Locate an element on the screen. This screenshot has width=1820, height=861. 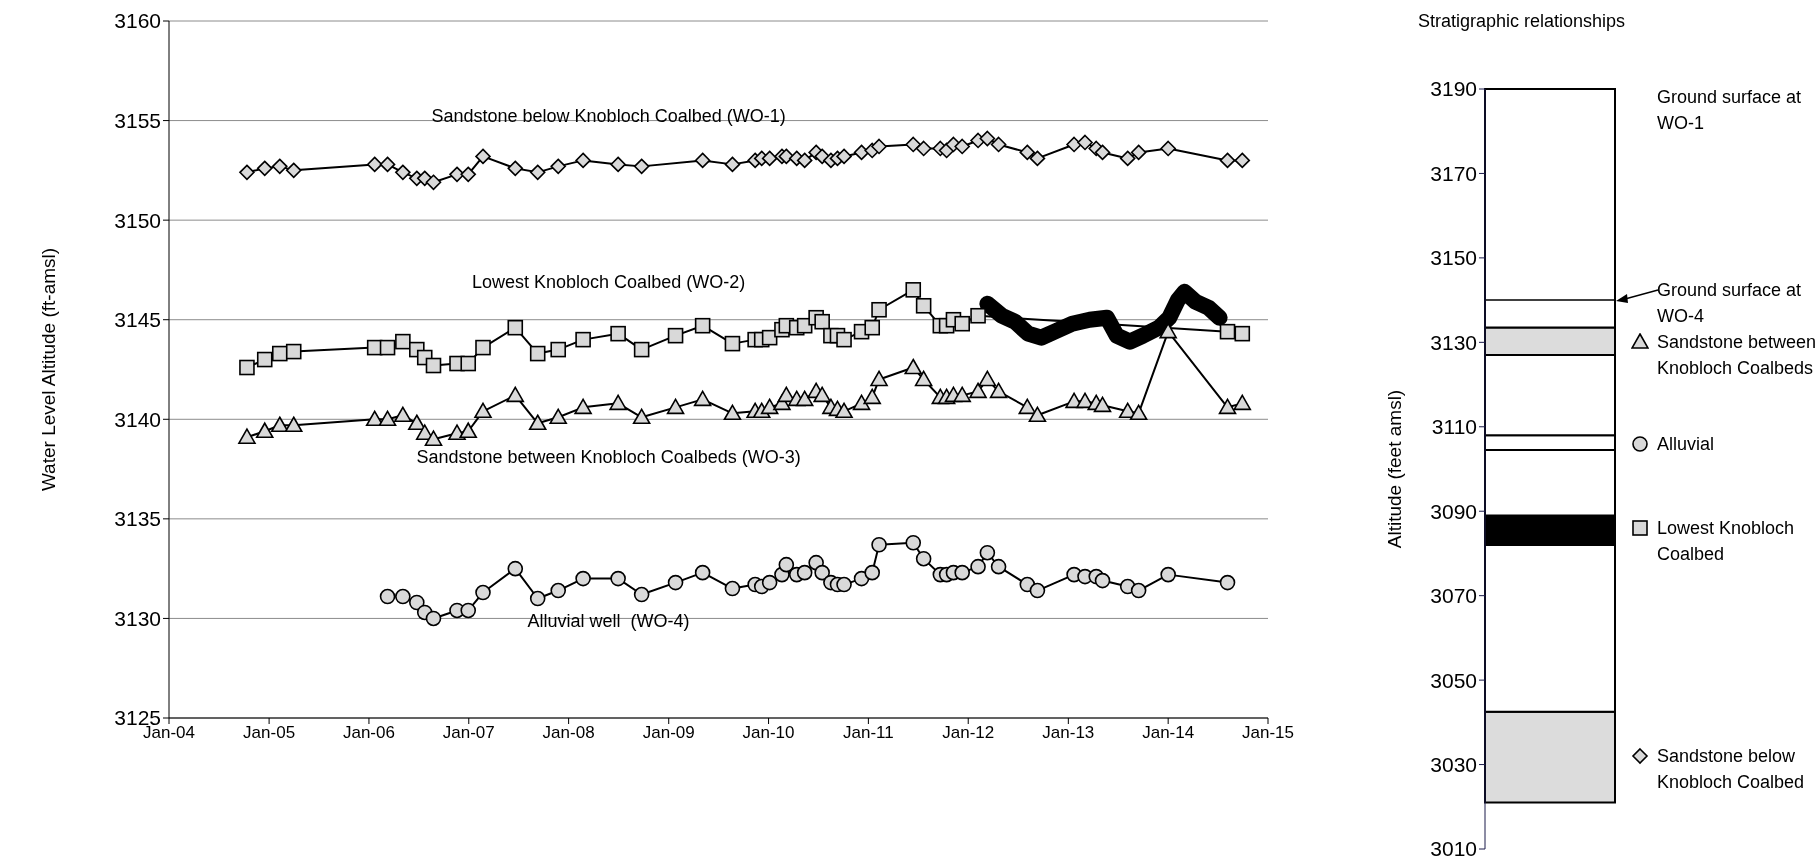
y-tick-label: 3090 is located at coordinates (1453, 511).